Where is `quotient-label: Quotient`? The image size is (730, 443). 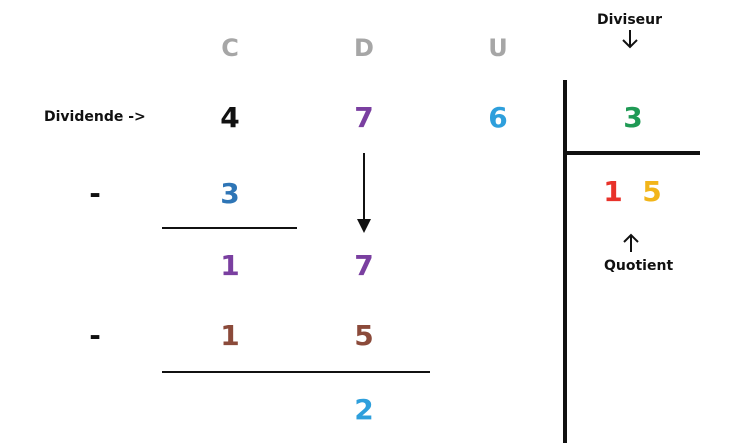
quotient-label: Quotient is located at coordinates (639, 266).